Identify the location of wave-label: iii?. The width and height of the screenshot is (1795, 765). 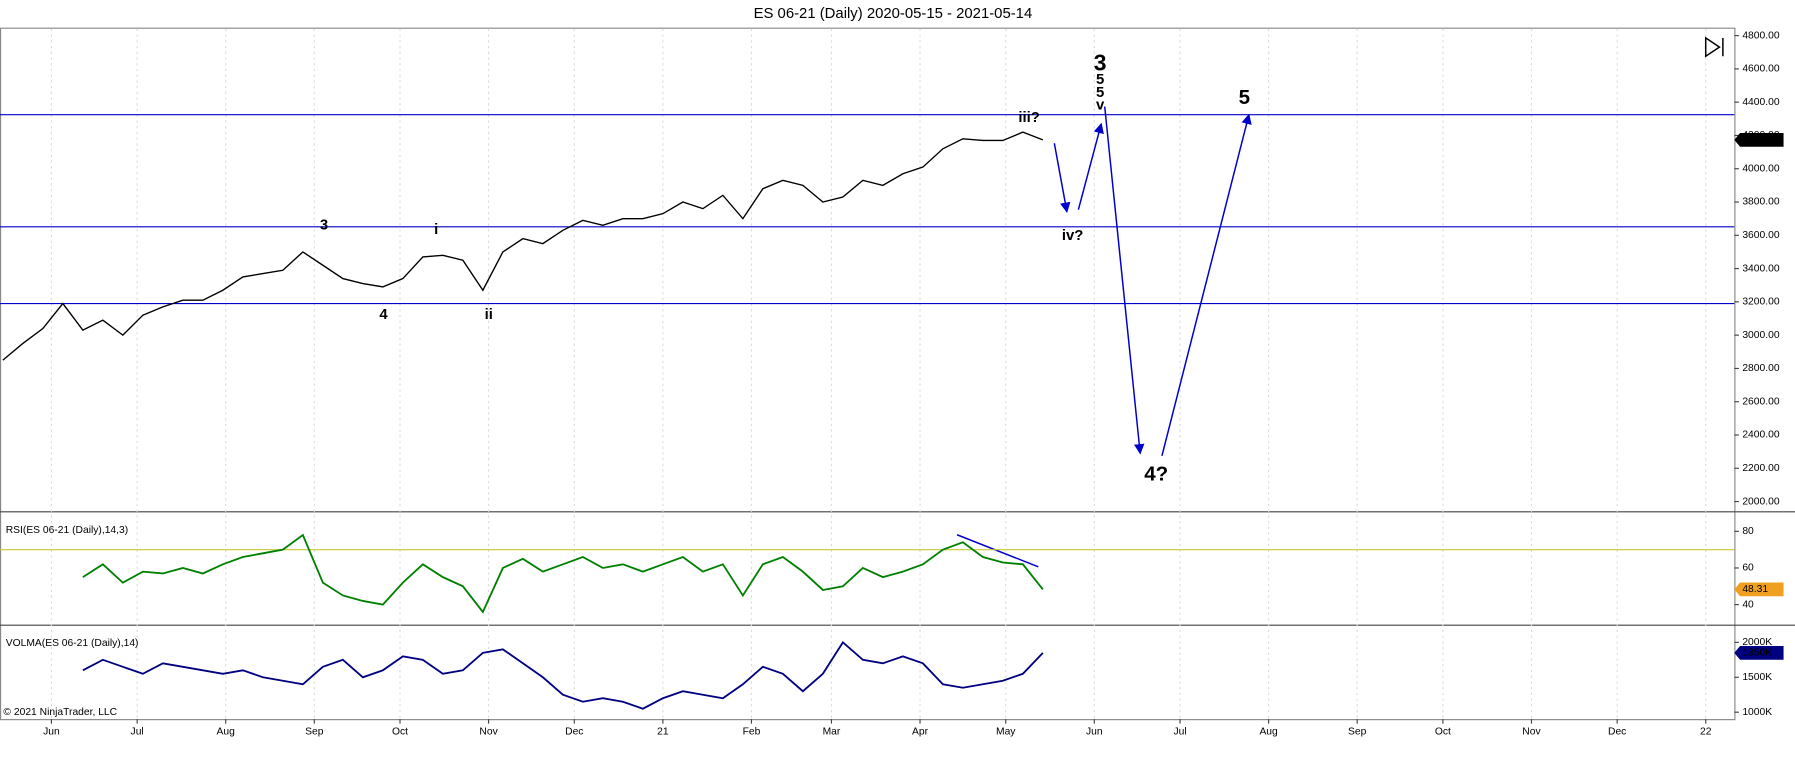
(1029, 118).